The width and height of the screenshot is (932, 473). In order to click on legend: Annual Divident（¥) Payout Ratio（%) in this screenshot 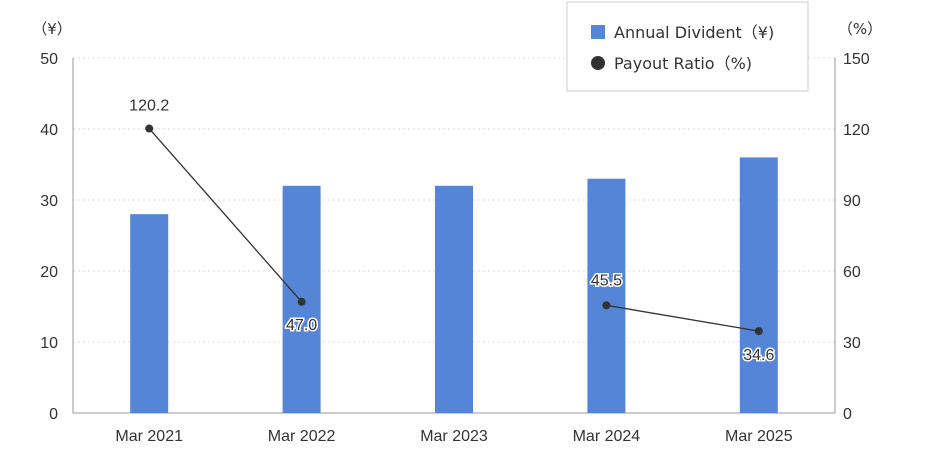, I will do `click(687, 46)`.